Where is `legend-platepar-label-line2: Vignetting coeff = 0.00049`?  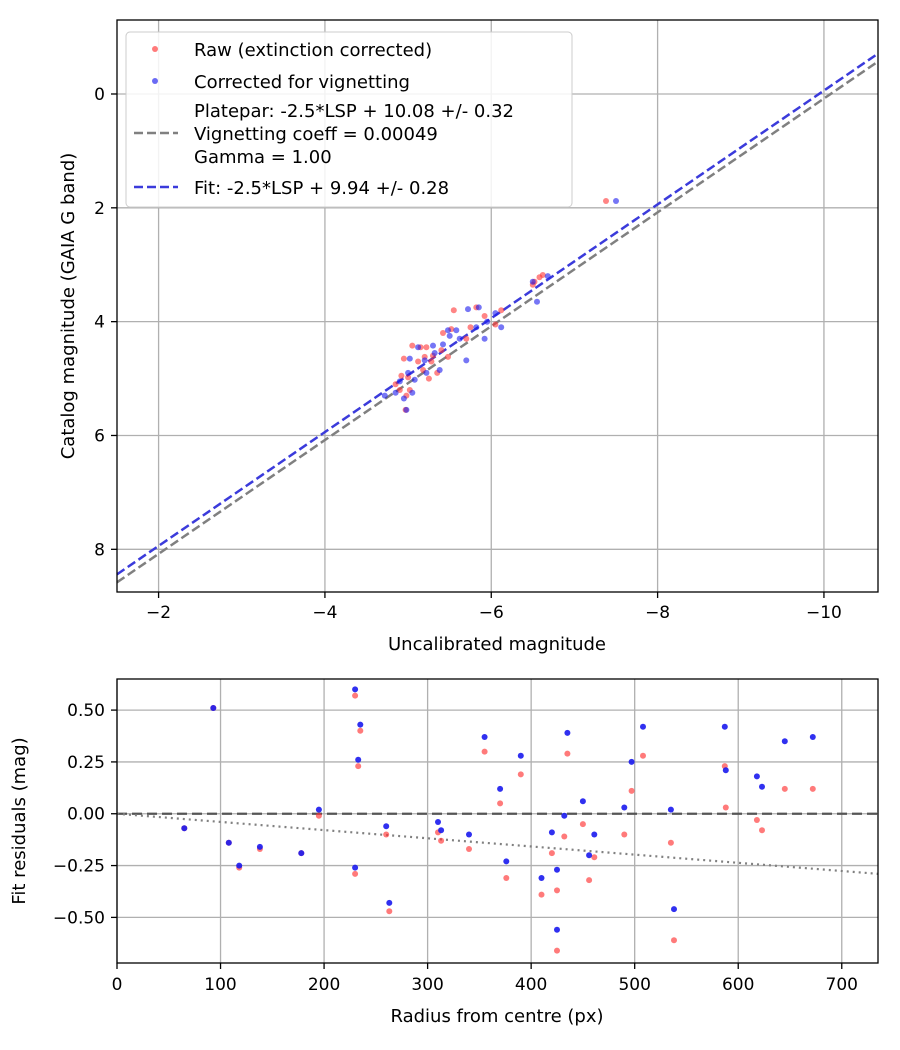 legend-platepar-label-line2: Vignetting coeff = 0.00049 is located at coordinates (316, 134).